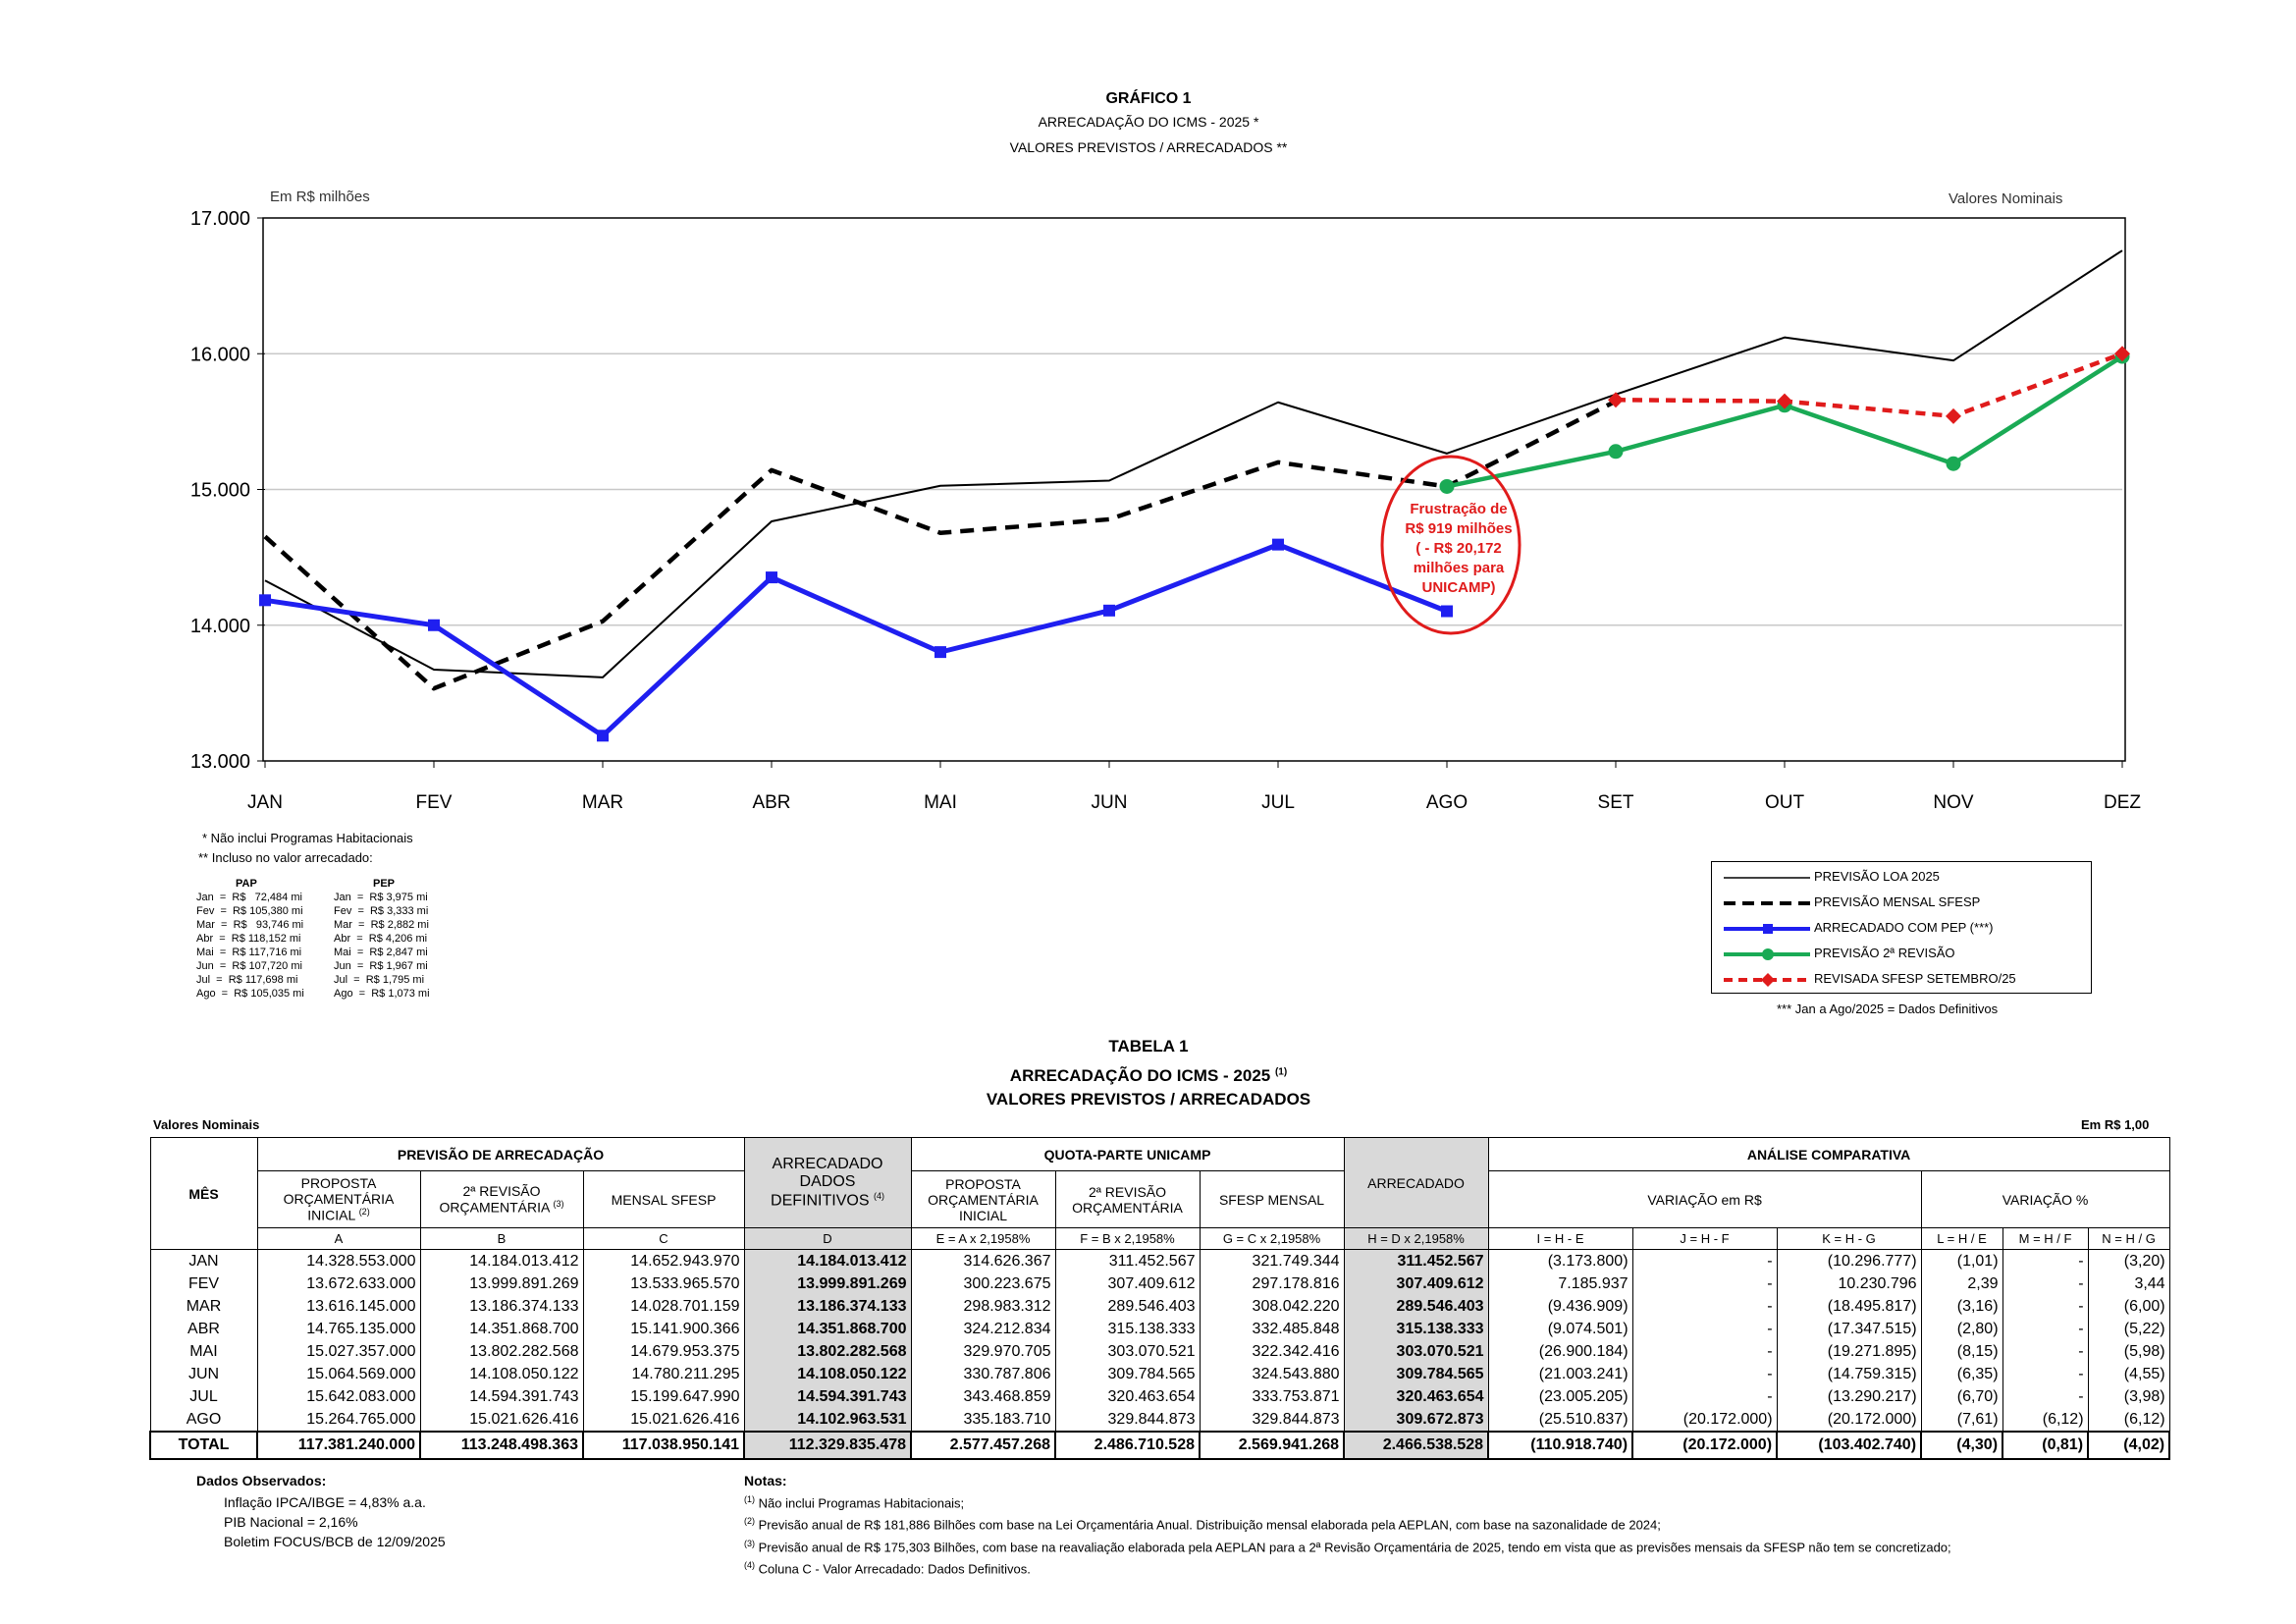 This screenshot has width=2296, height=1624. I want to click on table-cell: 14.184.013.412, so click(827, 1260).